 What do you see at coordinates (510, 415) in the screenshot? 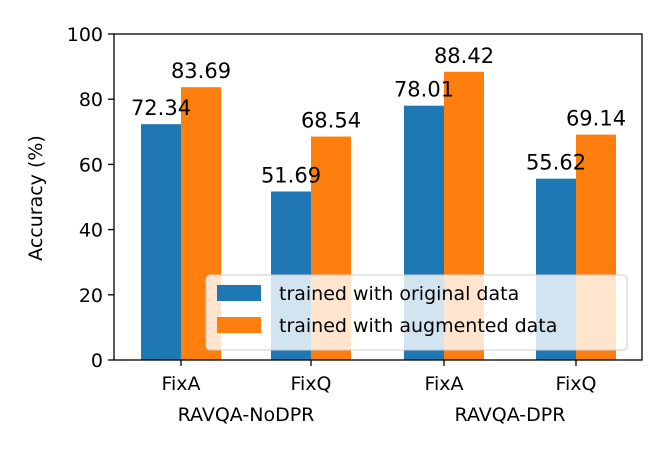
I see `group-label-2: RAVQA-DPR` at bounding box center [510, 415].